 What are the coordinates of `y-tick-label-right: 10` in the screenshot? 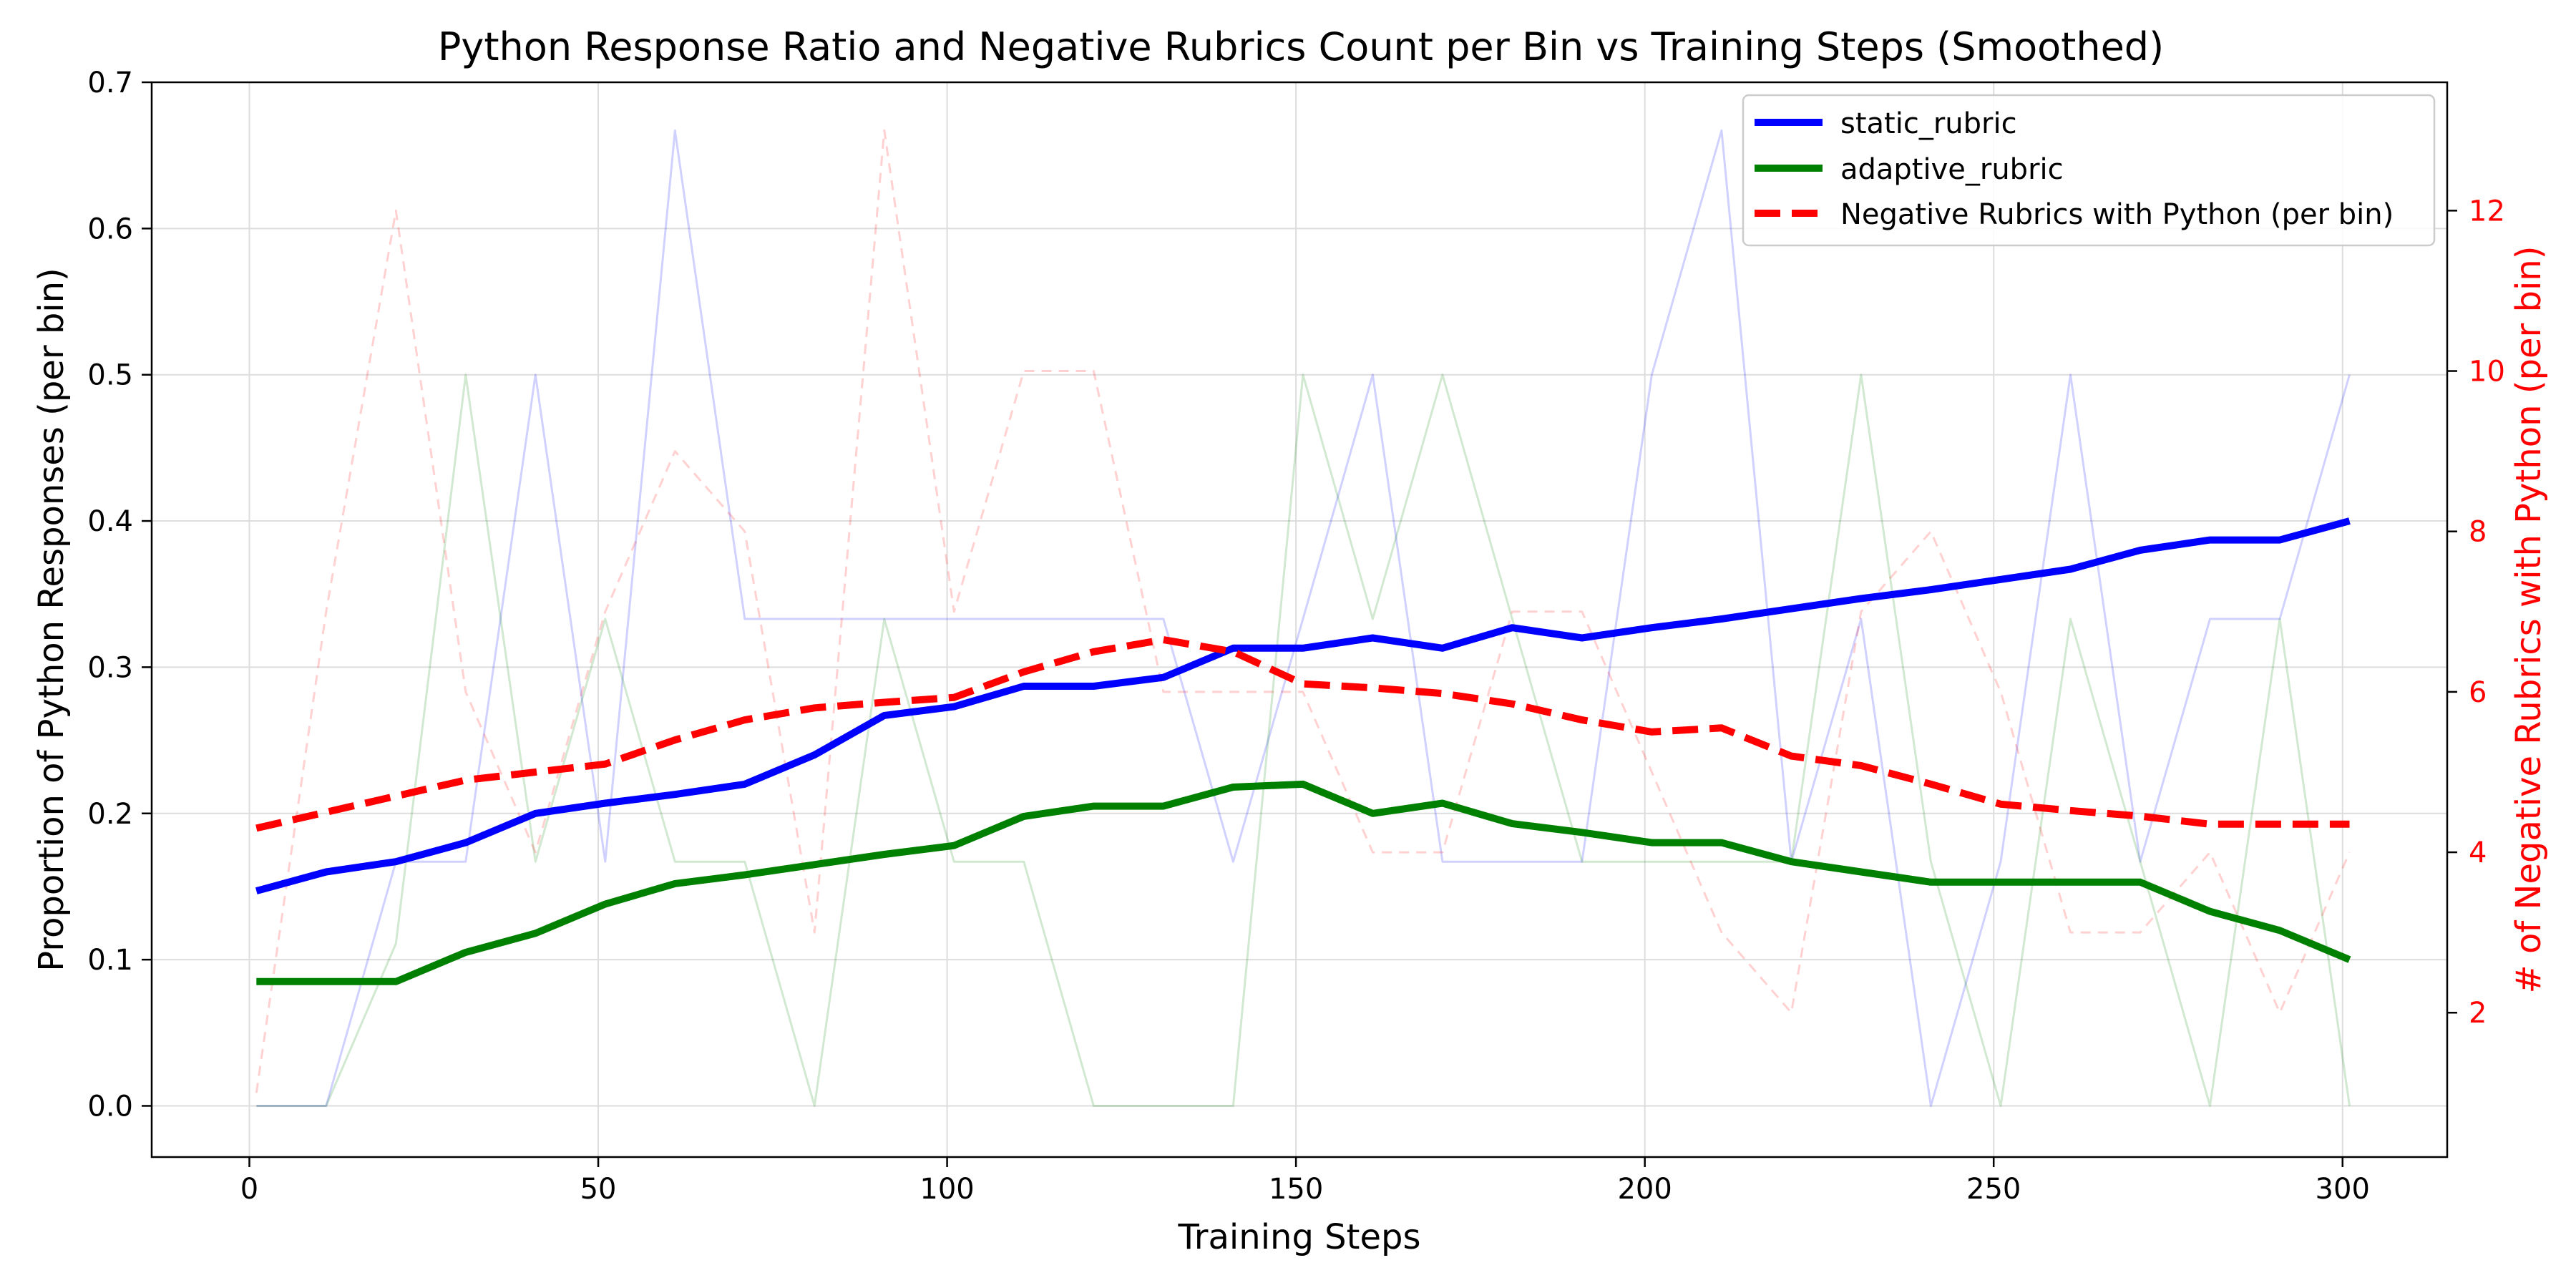 It's located at (2487, 372).